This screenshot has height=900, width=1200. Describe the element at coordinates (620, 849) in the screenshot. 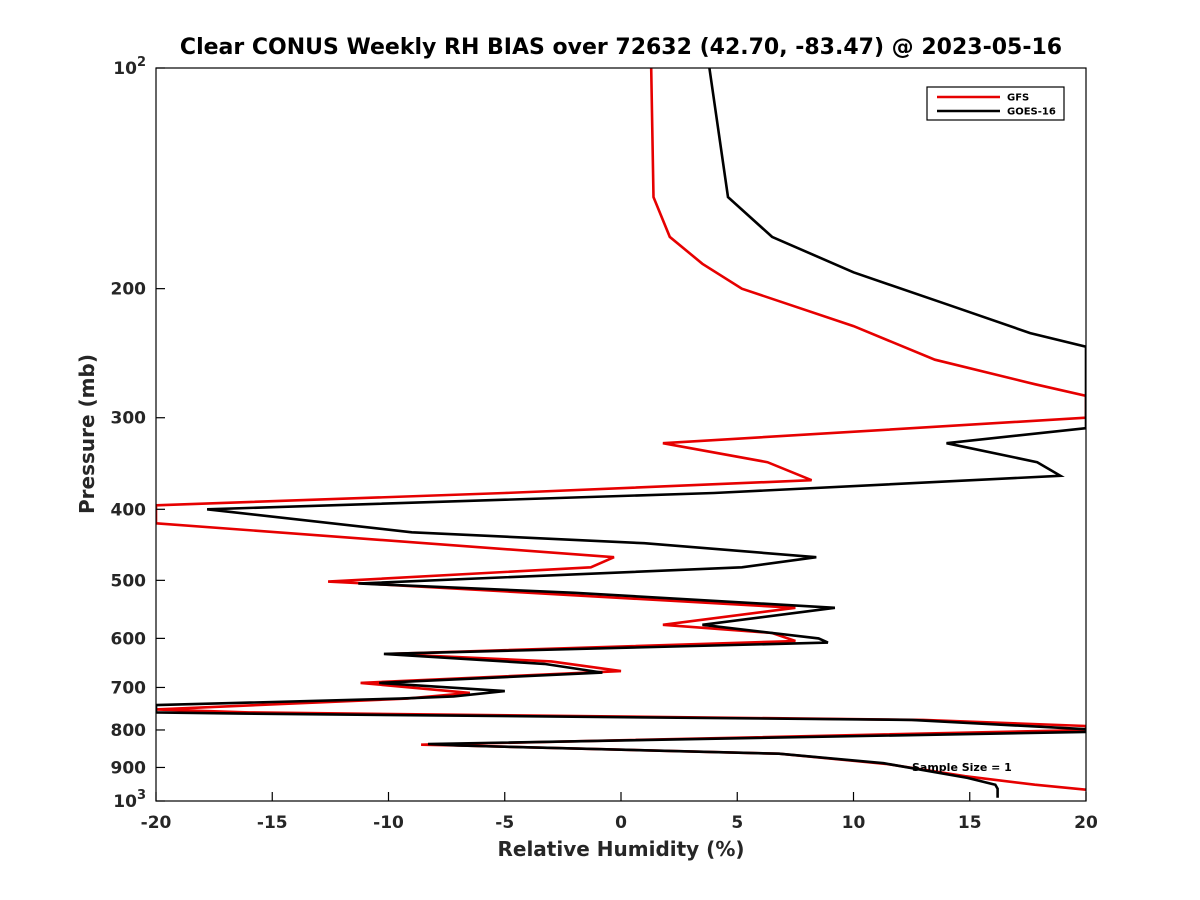

I see `x-axis-label: Relative Humidity (%)` at that location.